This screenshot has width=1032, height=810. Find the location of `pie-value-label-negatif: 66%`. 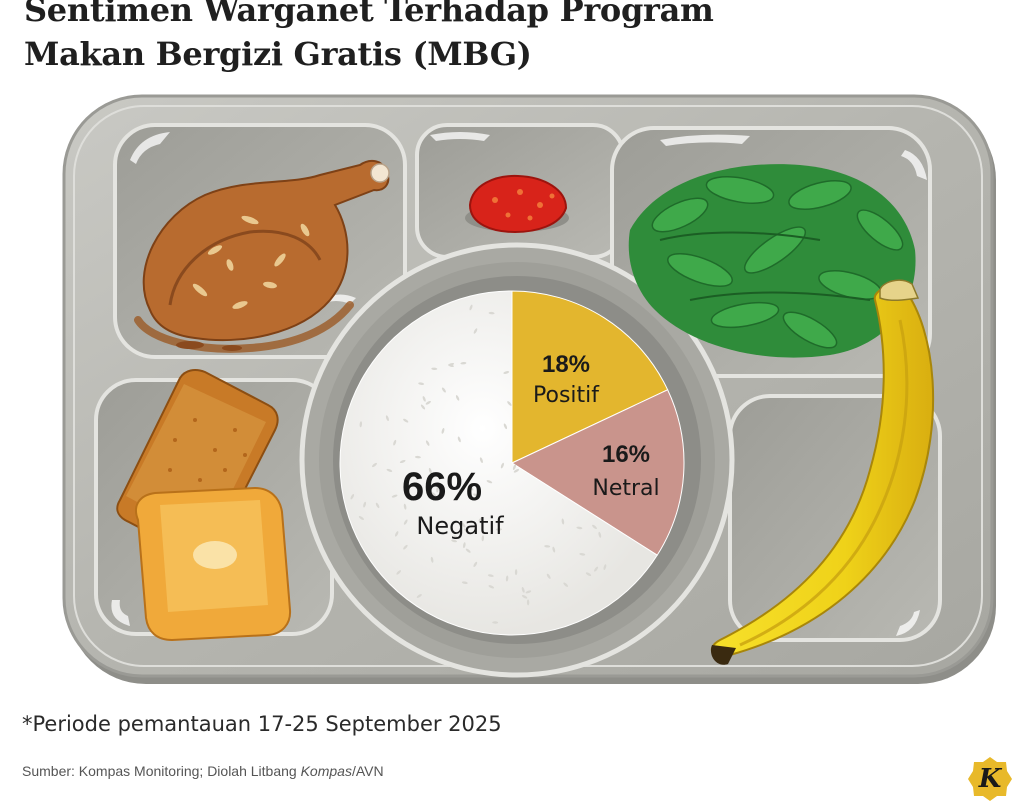

pie-value-label-negatif: 66% is located at coordinates (442, 487).